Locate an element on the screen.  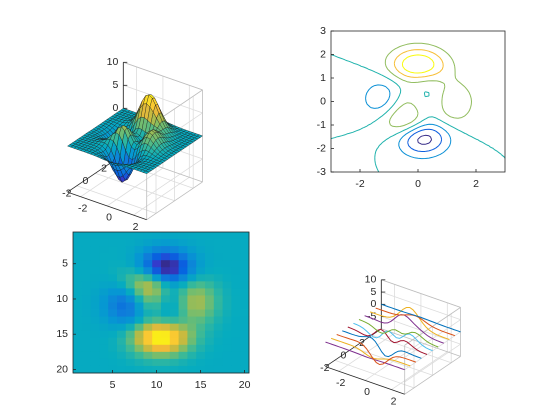
grid-line is located at coordinates (432, 351).